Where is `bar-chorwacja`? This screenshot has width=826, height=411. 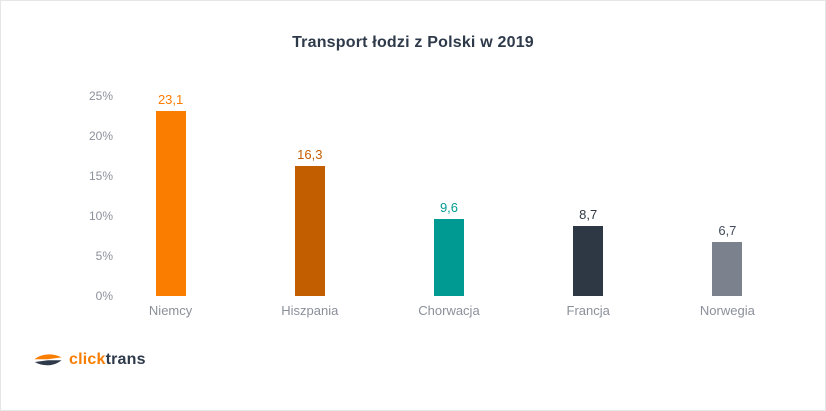 bar-chorwacja is located at coordinates (448, 257).